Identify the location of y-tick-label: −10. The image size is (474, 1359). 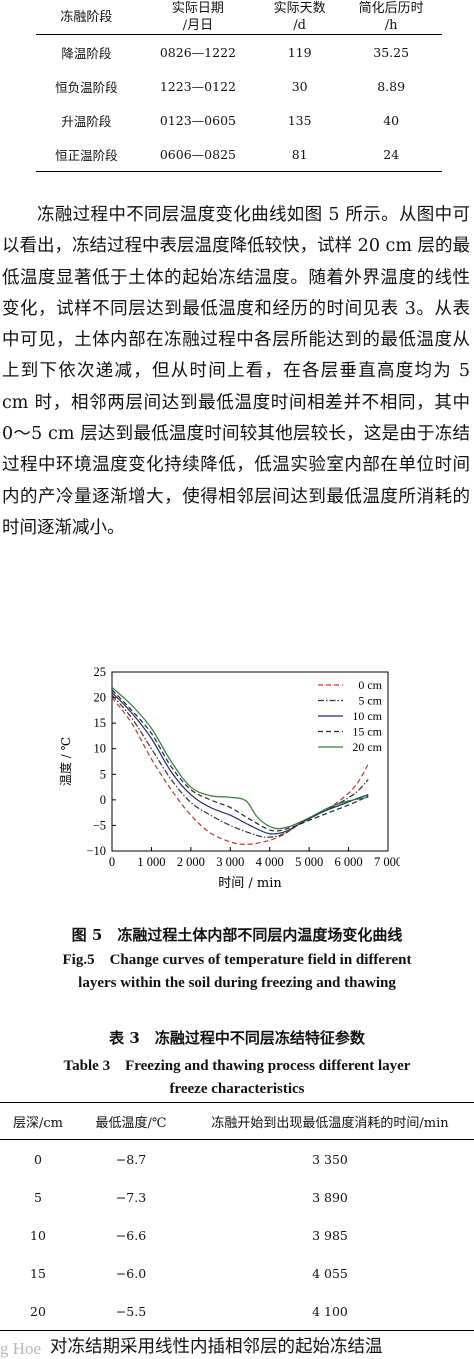
(96, 851).